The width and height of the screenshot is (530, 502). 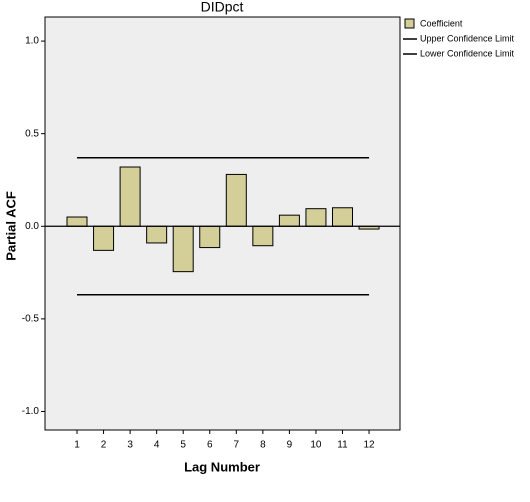 I want to click on y-tick-label: 0.5, so click(x=32, y=133).